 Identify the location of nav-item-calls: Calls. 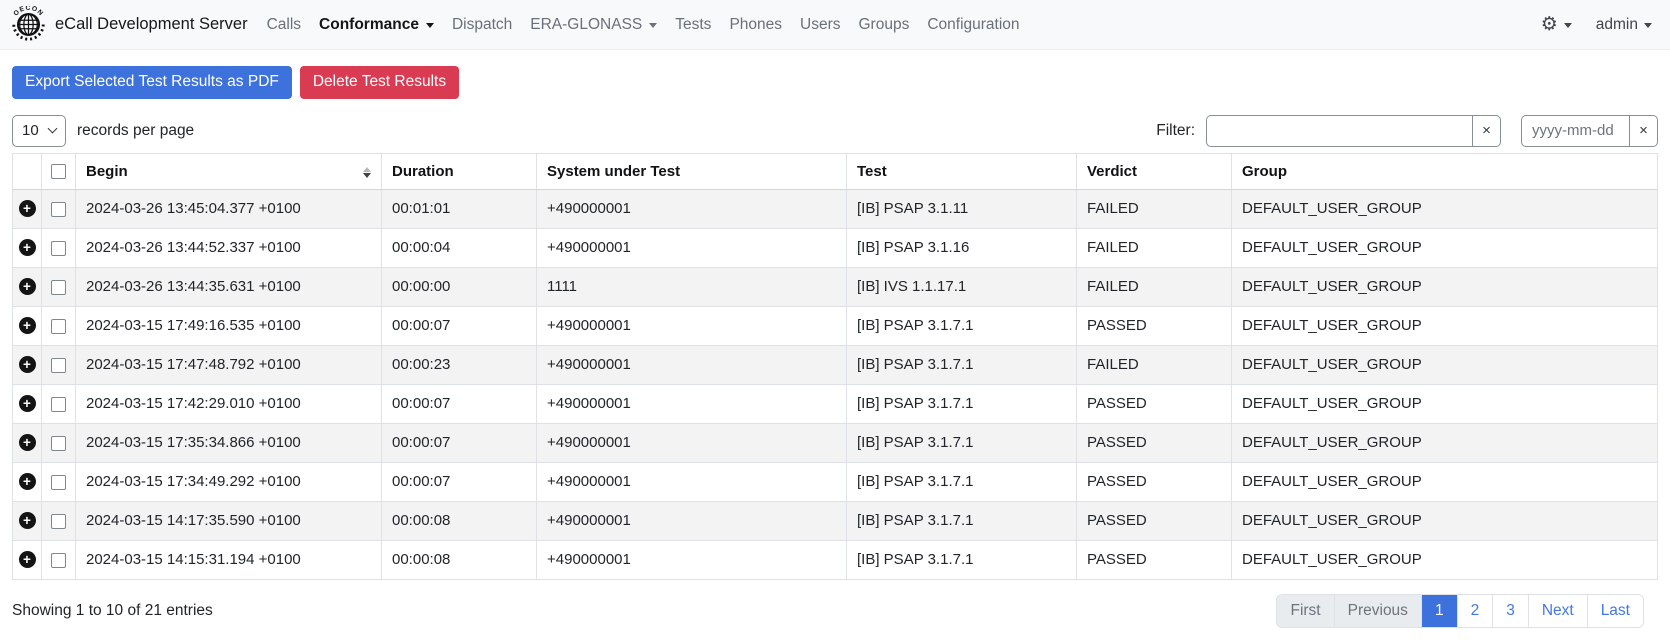
(284, 25).